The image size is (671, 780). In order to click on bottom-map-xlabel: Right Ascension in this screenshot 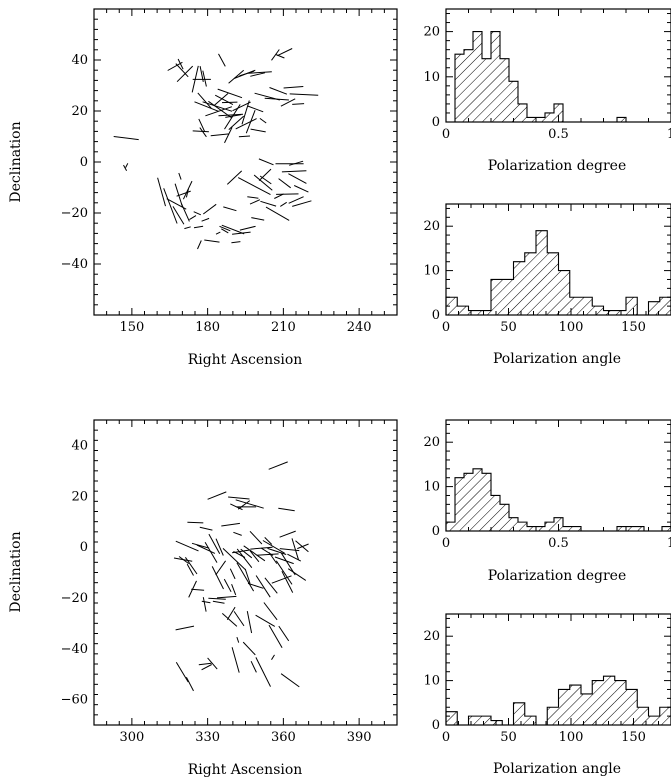, I will do `click(245, 770)`.